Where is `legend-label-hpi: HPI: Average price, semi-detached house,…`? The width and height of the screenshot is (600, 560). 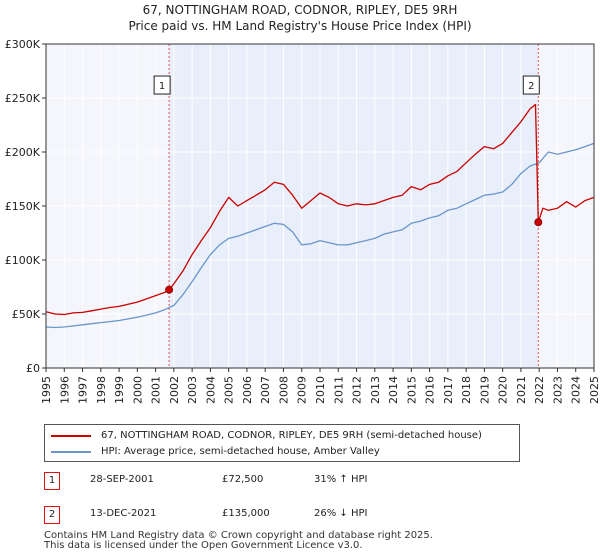
legend-label-hpi: HPI: Average price, semi-detached house,… is located at coordinates (240, 451).